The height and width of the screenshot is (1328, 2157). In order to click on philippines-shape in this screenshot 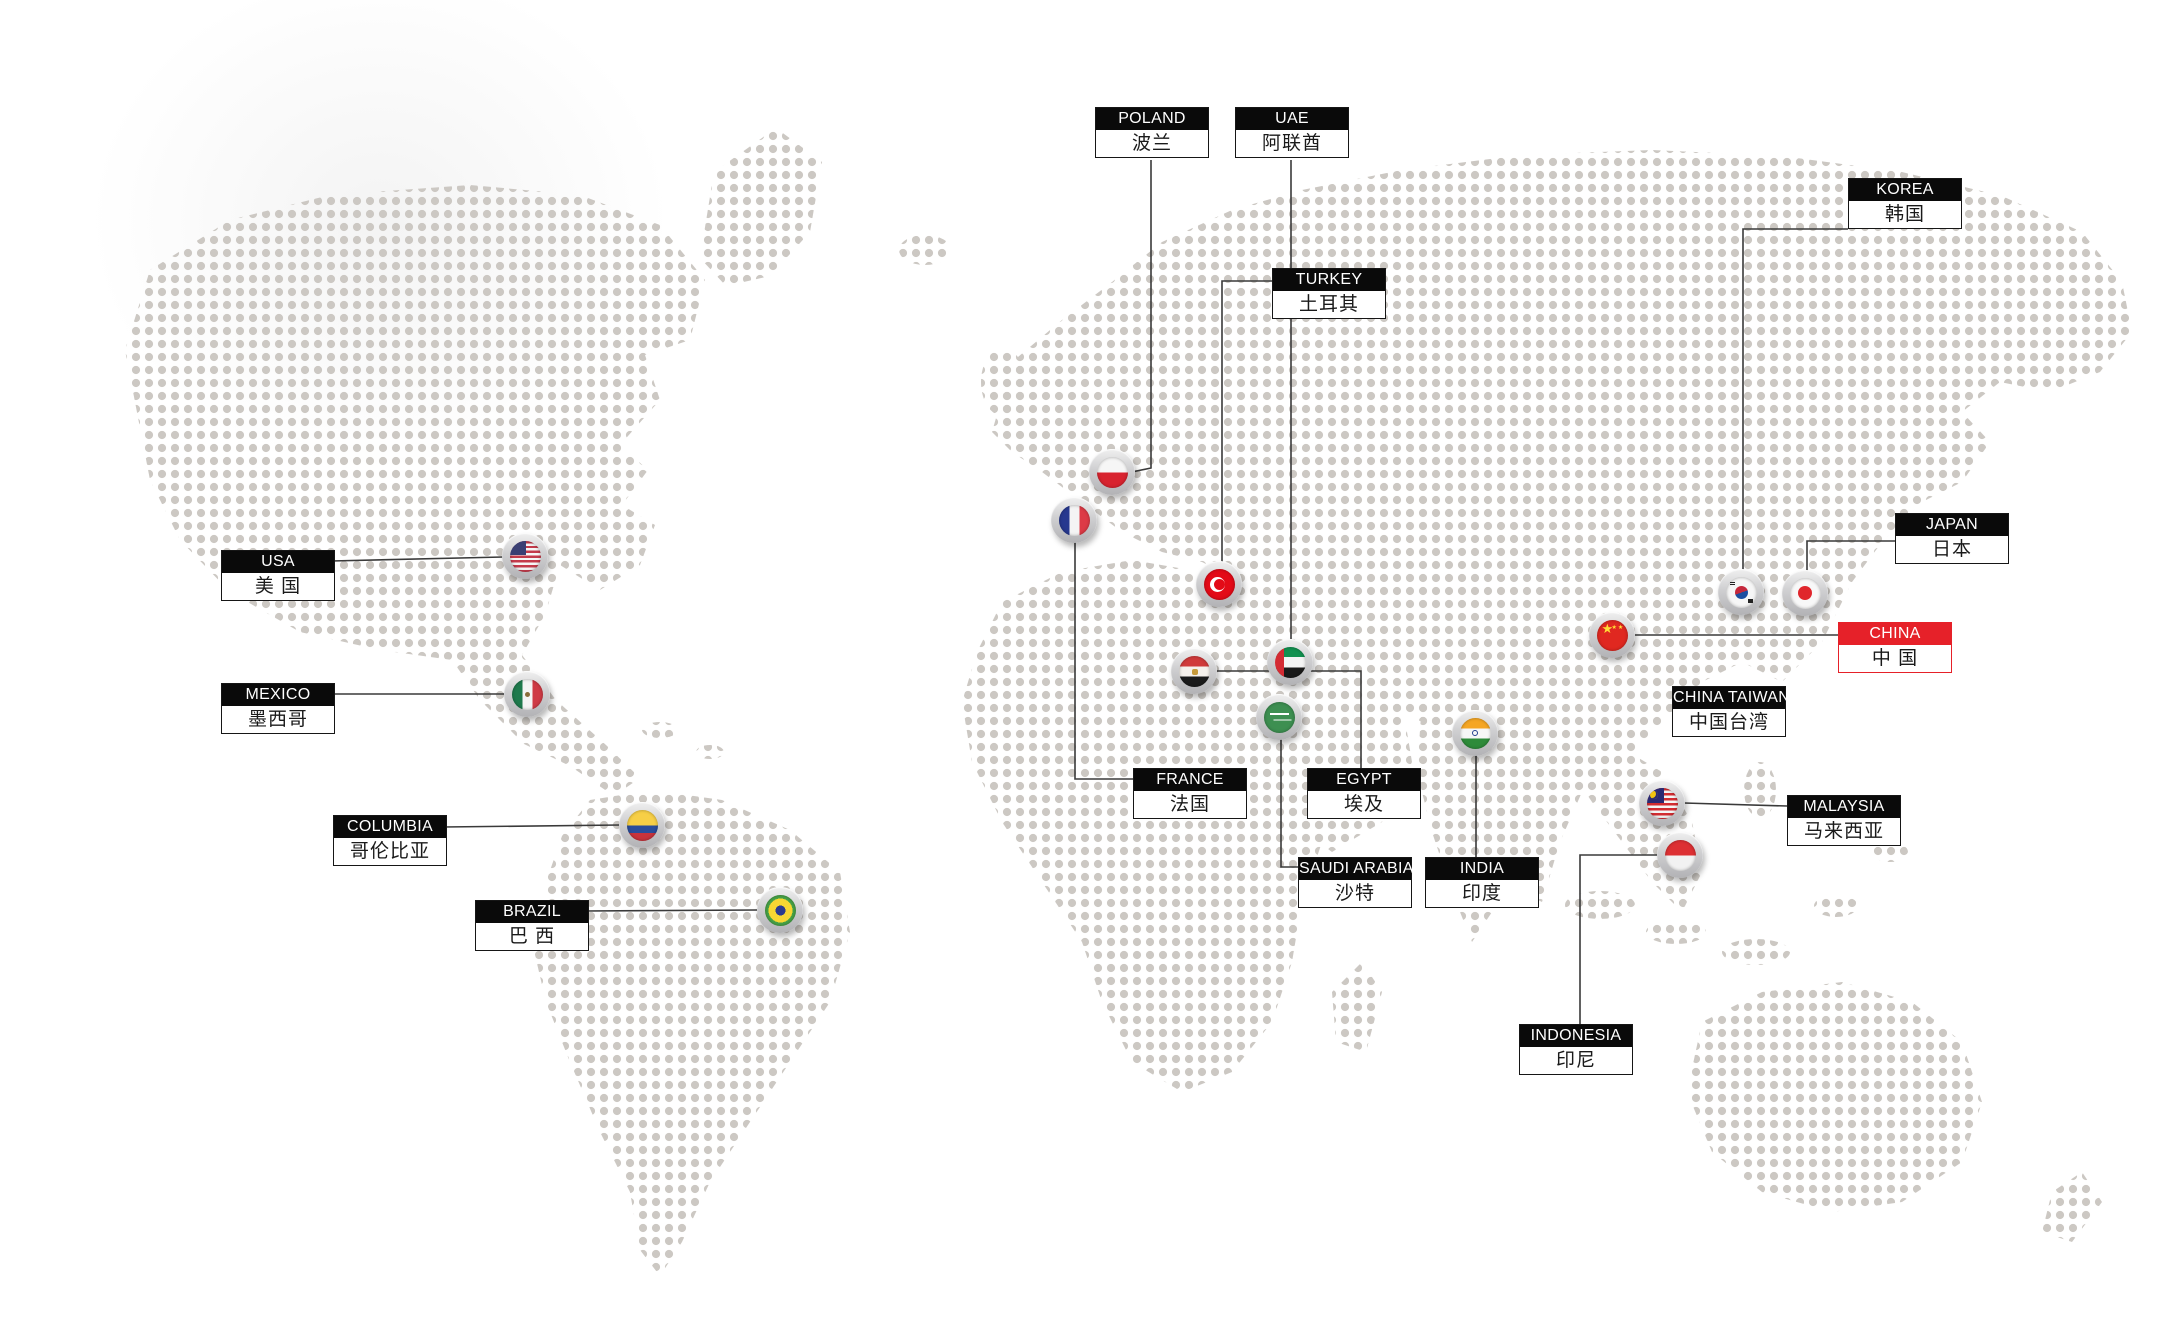, I will do `click(1760, 790)`.